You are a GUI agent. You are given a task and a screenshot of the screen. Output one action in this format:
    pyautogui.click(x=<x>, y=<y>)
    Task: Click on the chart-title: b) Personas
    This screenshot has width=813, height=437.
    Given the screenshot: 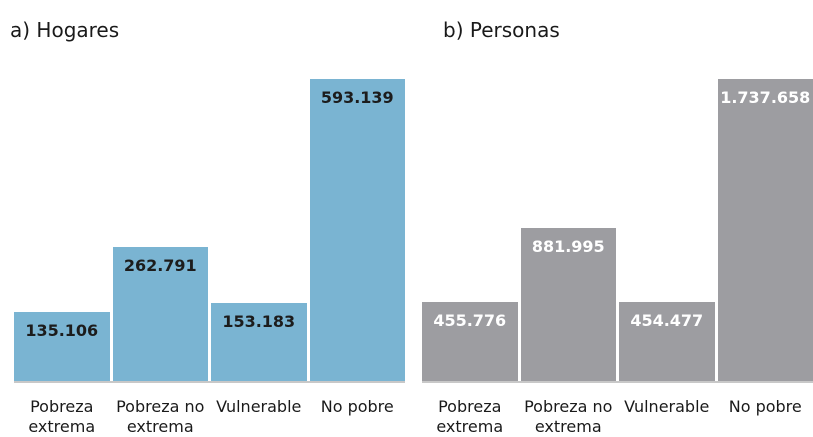 What is the action you would take?
    pyautogui.click(x=501, y=30)
    